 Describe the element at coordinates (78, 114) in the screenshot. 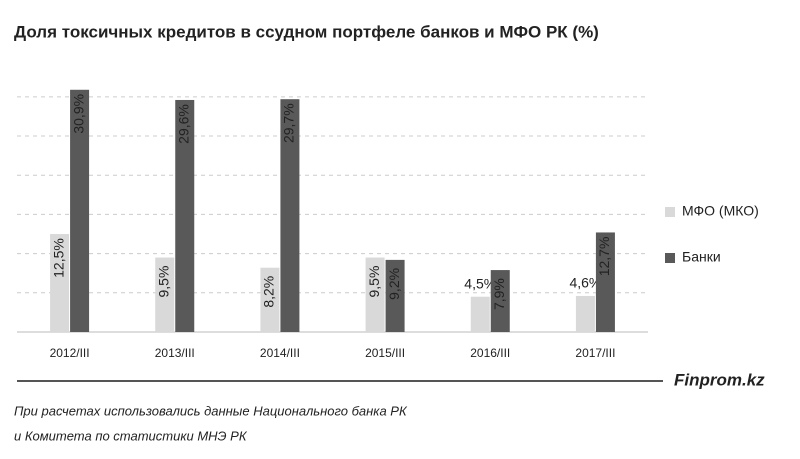

I see `value-label: 30,9%` at that location.